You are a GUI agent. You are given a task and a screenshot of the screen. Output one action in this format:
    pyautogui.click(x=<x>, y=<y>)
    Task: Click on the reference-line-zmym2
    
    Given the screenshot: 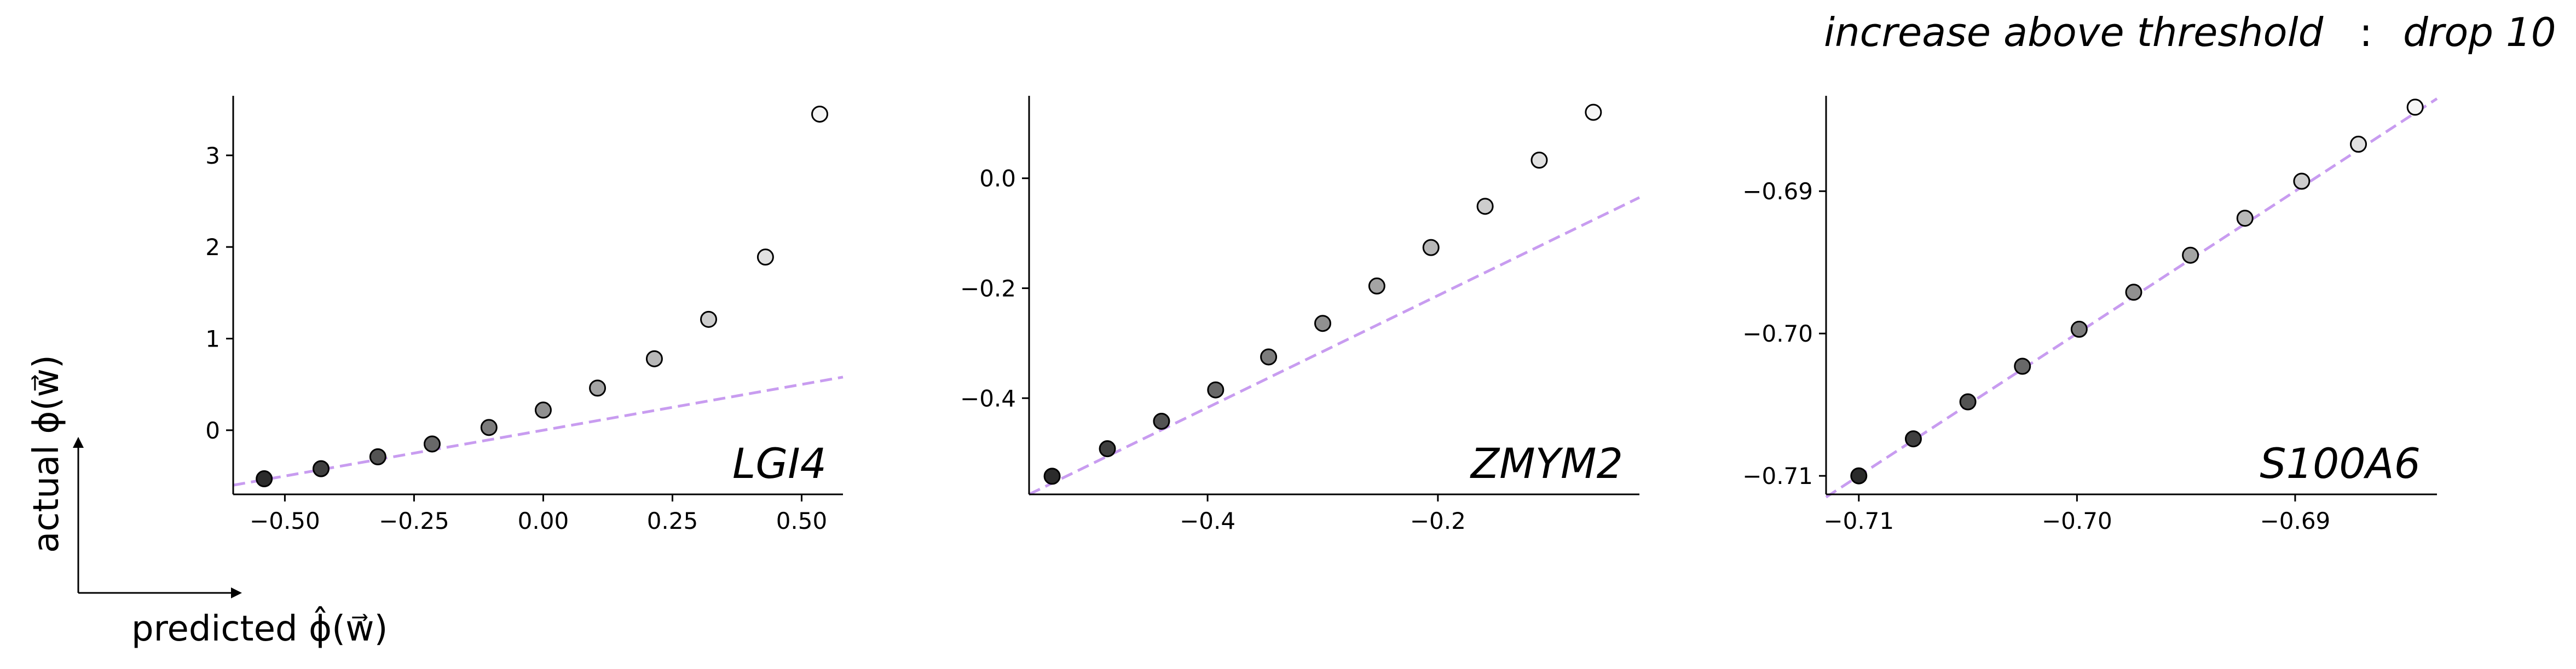 What is the action you would take?
    pyautogui.click(x=1334, y=346)
    